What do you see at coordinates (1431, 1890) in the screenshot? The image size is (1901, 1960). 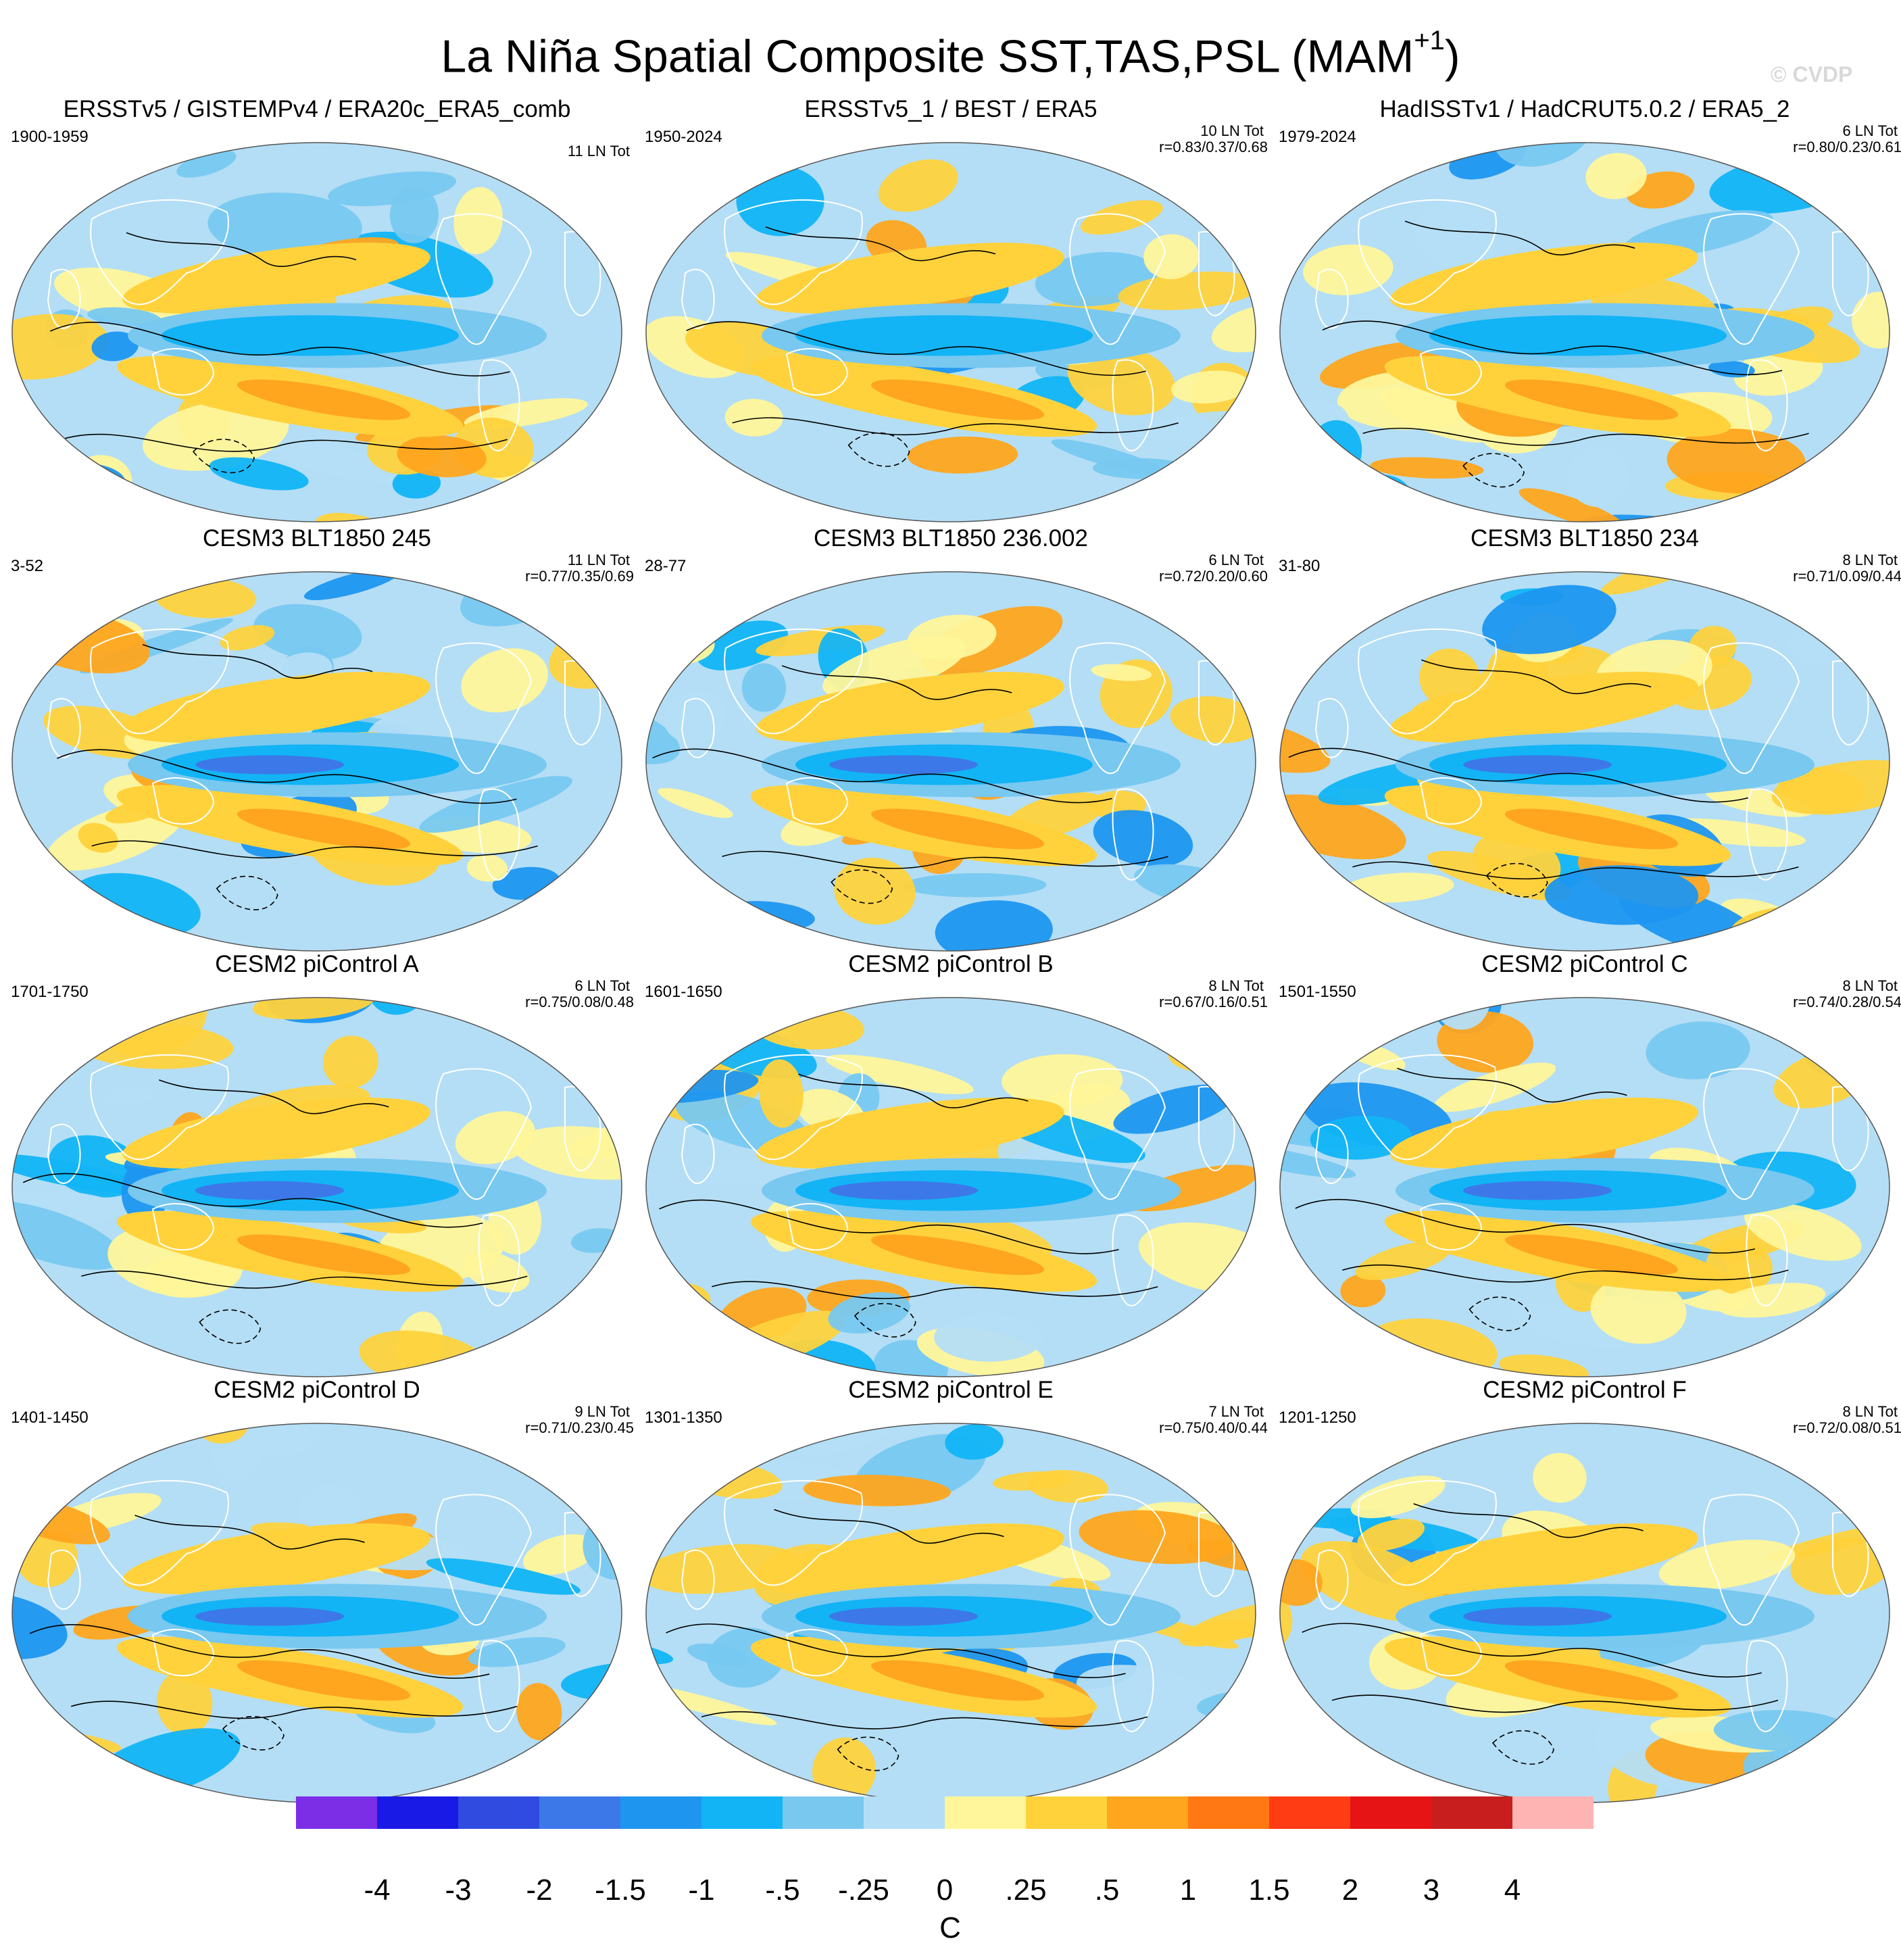 I see `colorbar-tick-label: 3` at bounding box center [1431, 1890].